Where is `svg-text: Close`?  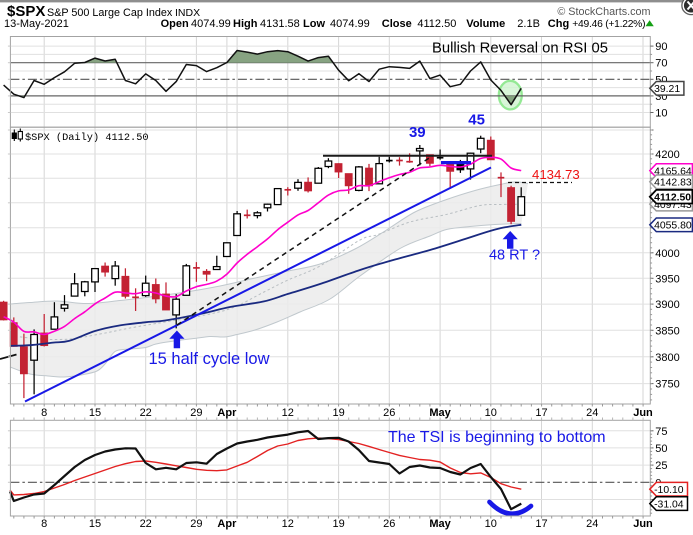
svg-text: Close is located at coordinates (397, 24).